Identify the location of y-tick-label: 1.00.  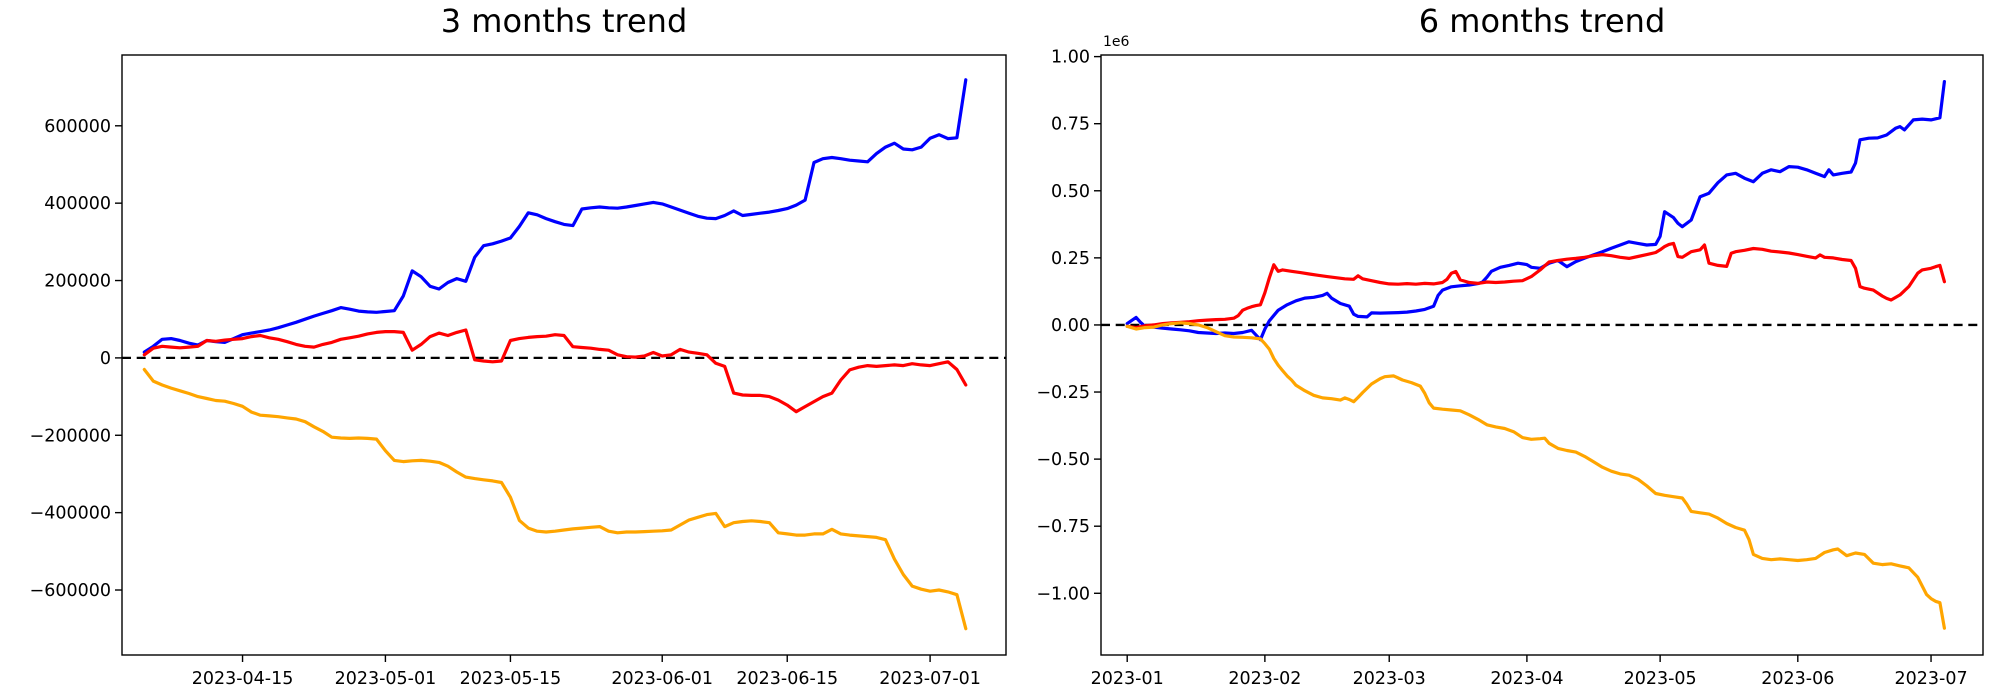
(1070, 58).